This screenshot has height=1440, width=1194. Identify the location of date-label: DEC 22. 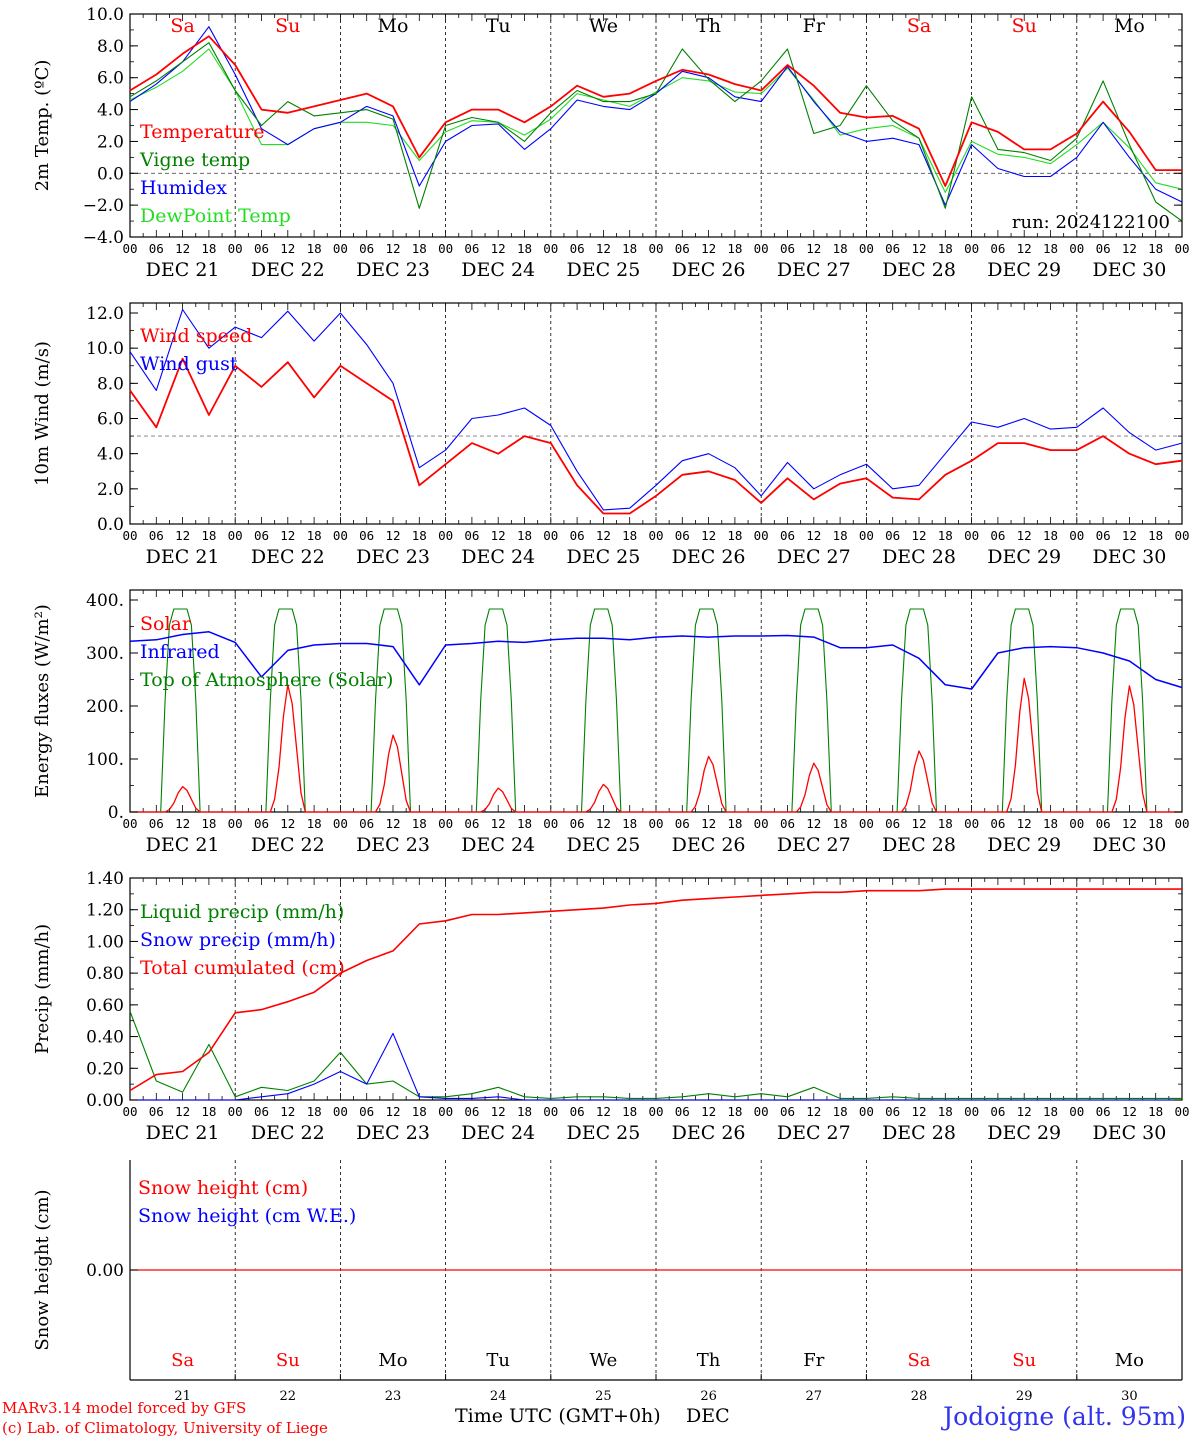
(288, 557).